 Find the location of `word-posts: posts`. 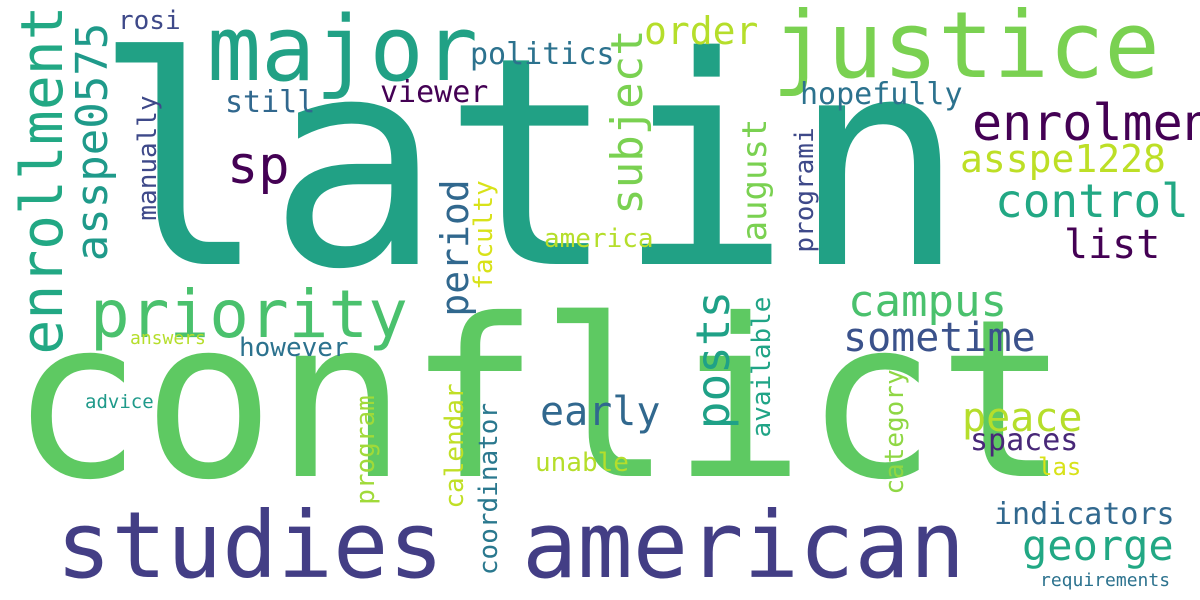

word-posts: posts is located at coordinates (713, 360).